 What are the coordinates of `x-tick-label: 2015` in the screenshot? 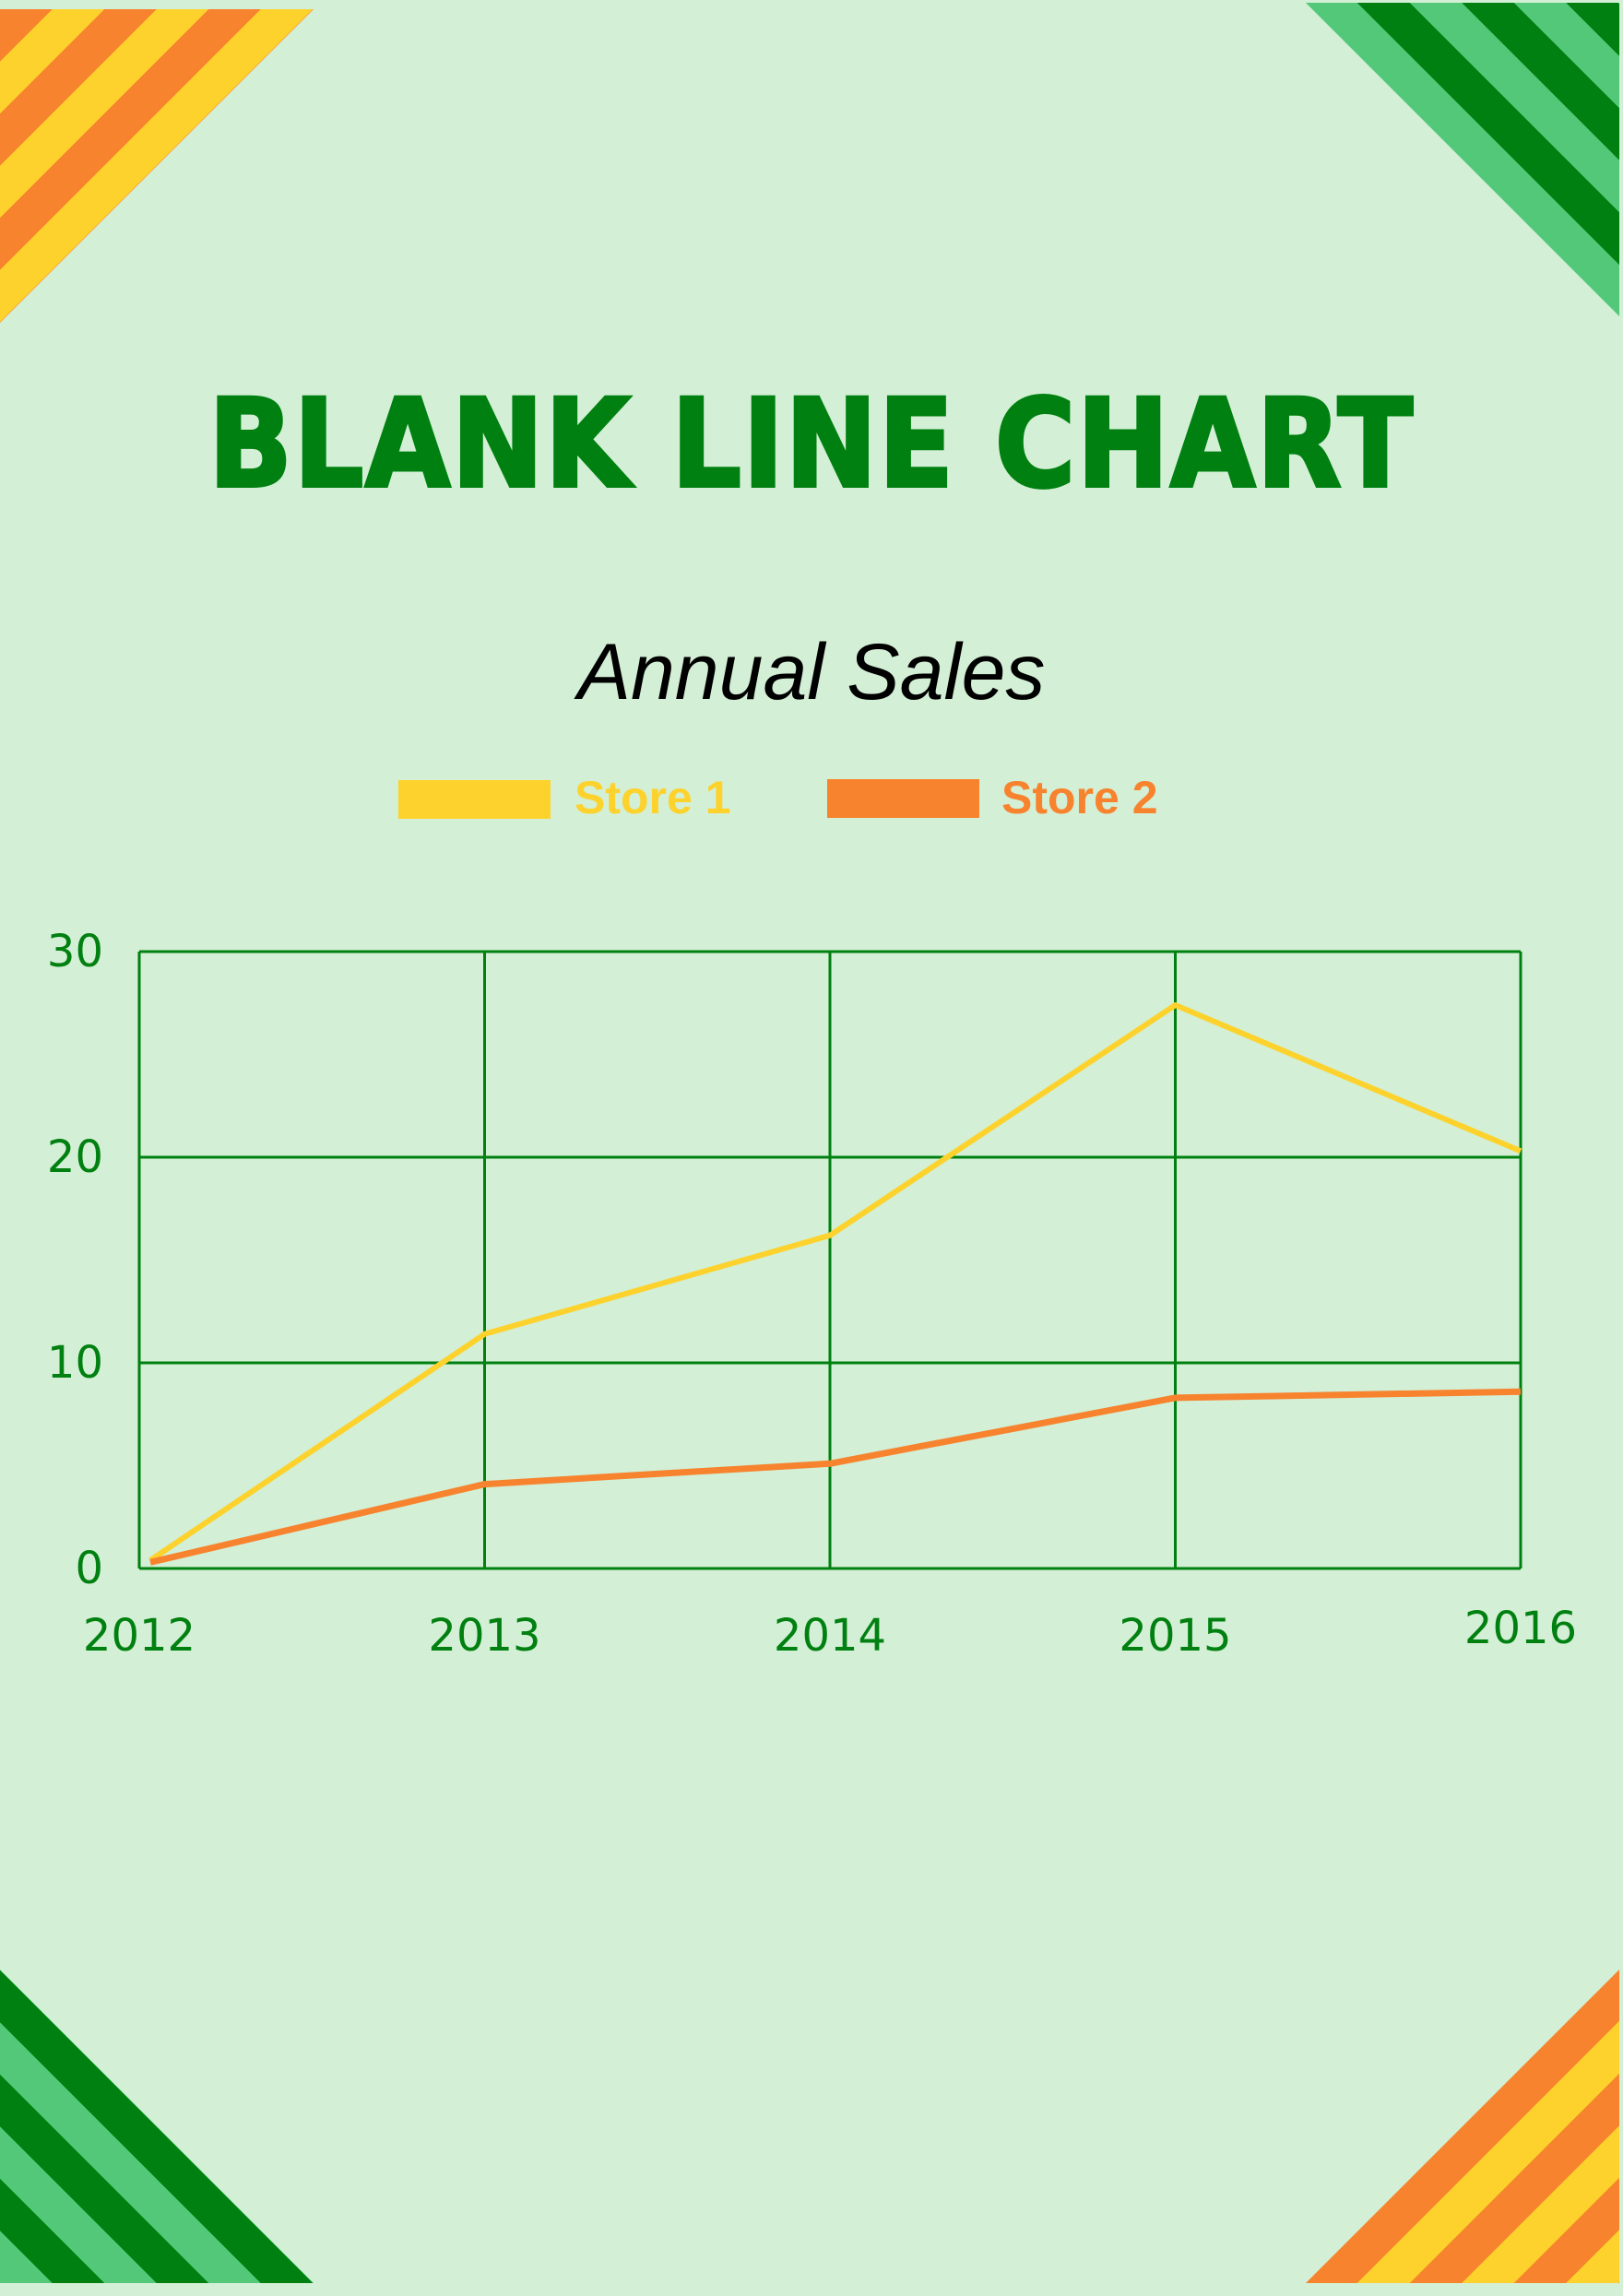 It's located at (1175, 1636).